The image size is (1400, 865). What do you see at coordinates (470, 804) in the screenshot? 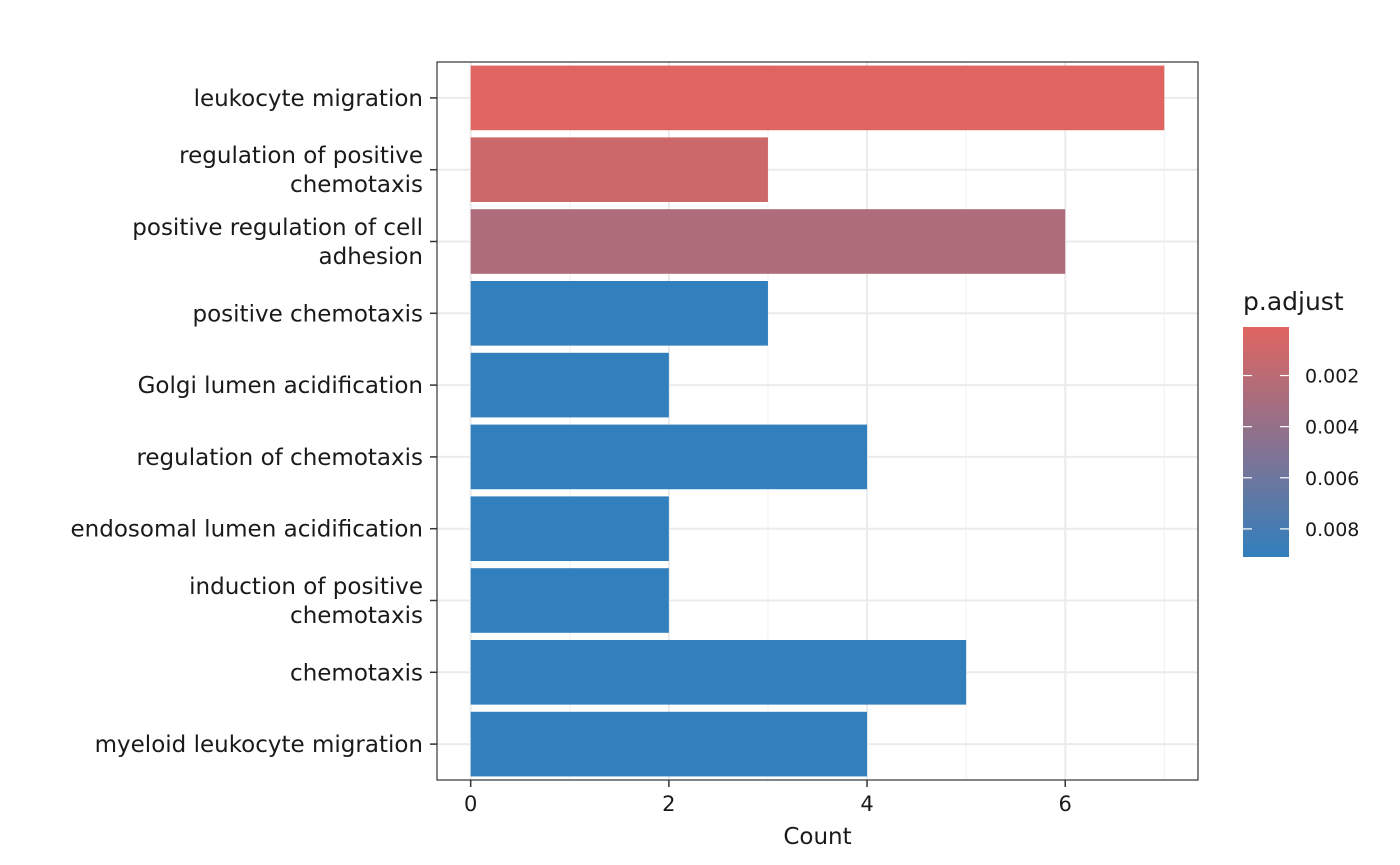
I see `x-tick-label: 0` at bounding box center [470, 804].